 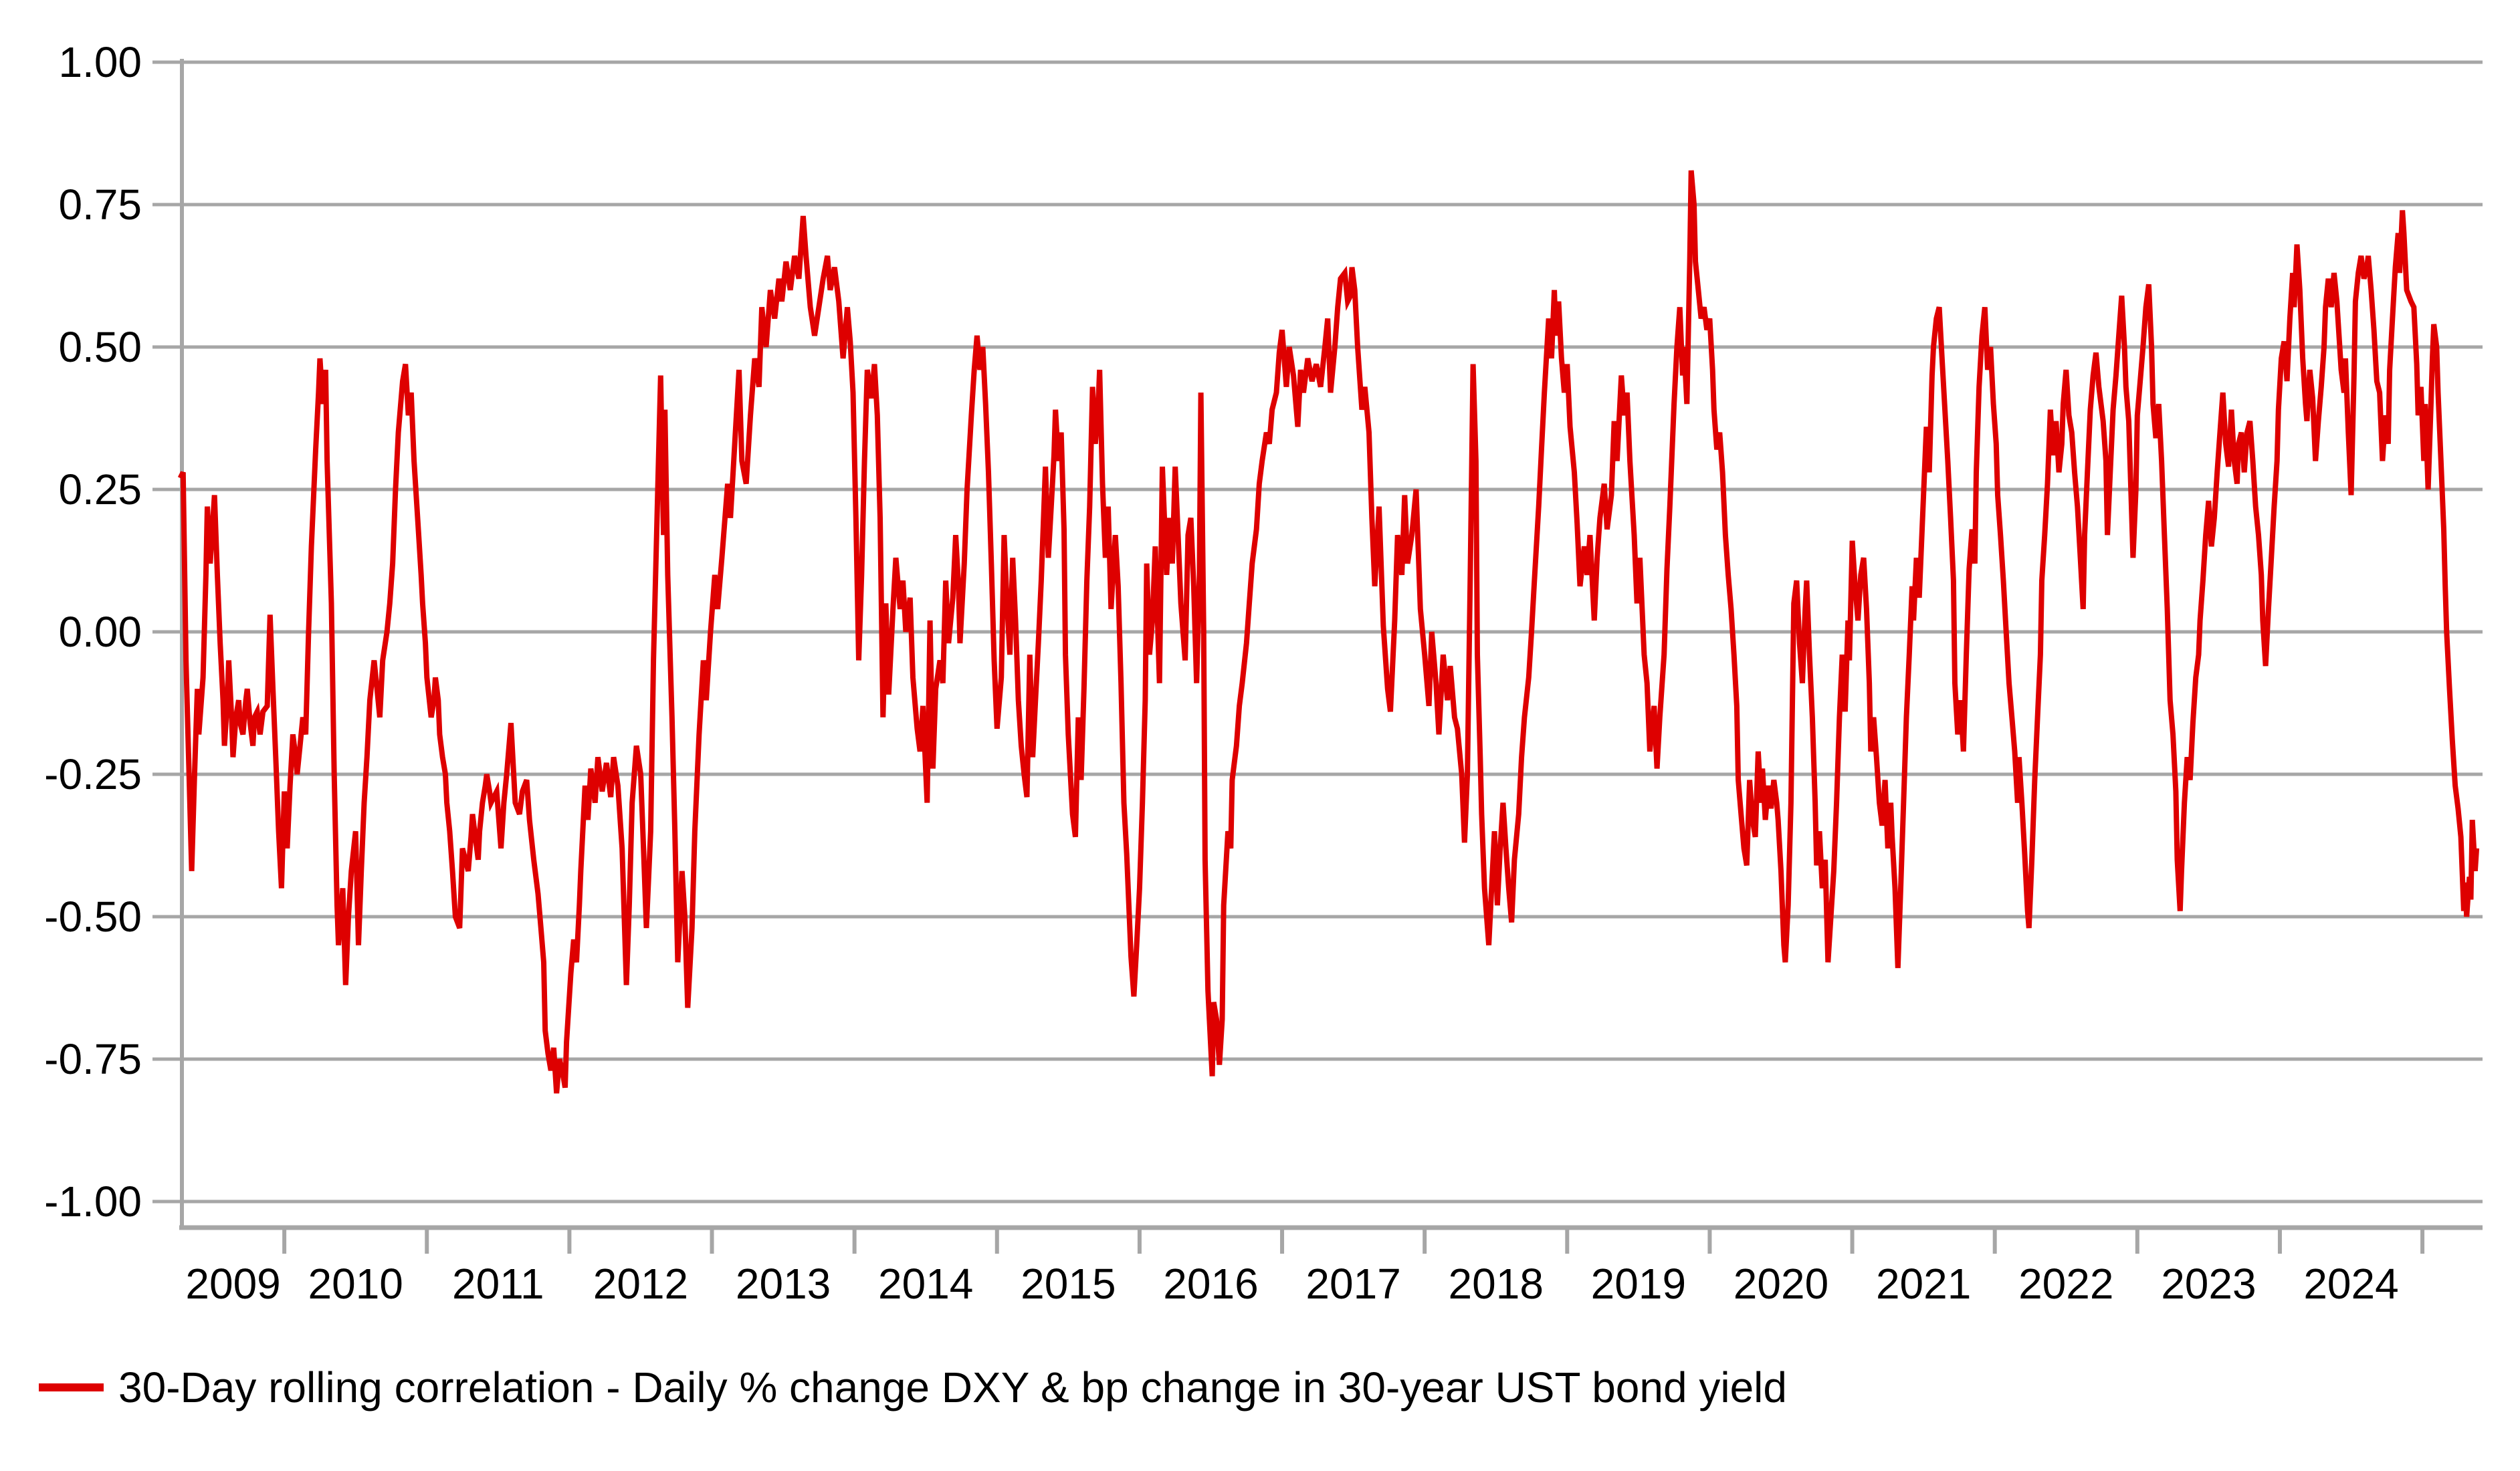 What do you see at coordinates (232, 1284) in the screenshot?
I see `x-tick-label: 2009` at bounding box center [232, 1284].